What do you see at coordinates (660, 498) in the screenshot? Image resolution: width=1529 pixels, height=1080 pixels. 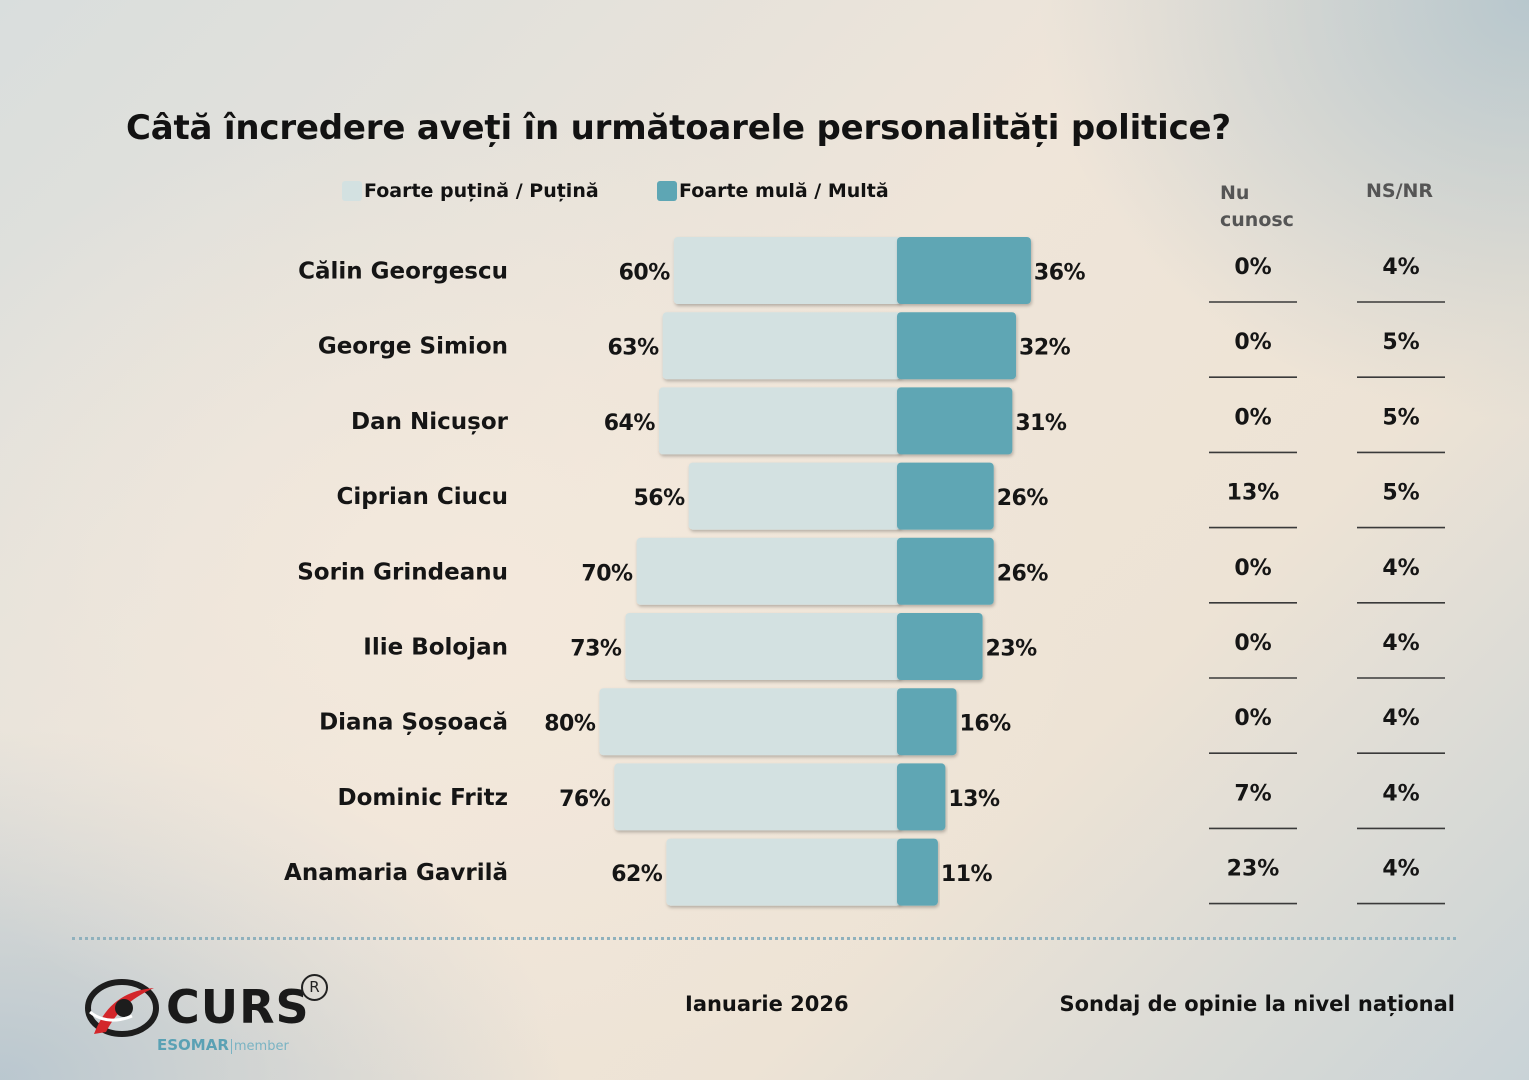 I see `bar-low-value-label: 56%` at bounding box center [660, 498].